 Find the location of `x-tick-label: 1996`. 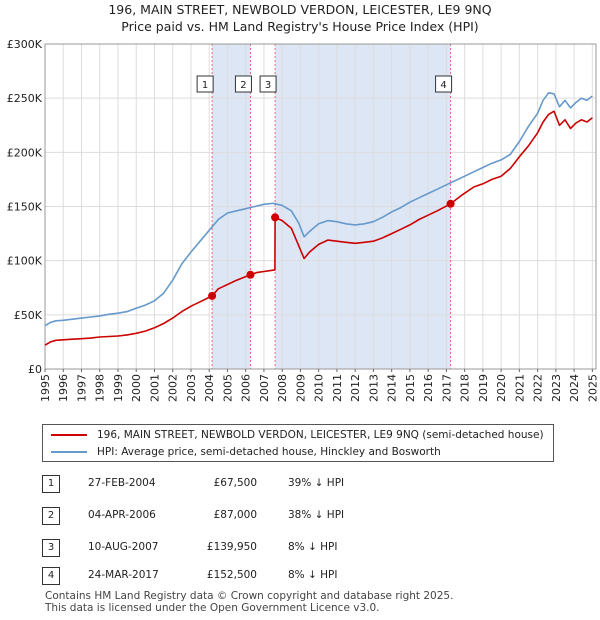

x-tick-label: 1996 is located at coordinates (63, 388).